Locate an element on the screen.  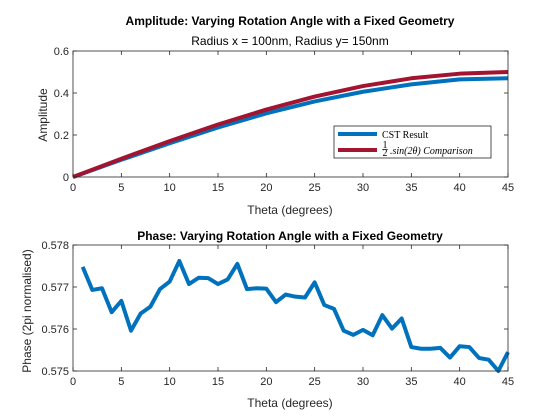
y-tick-label: 0.575 is located at coordinates (55, 372).